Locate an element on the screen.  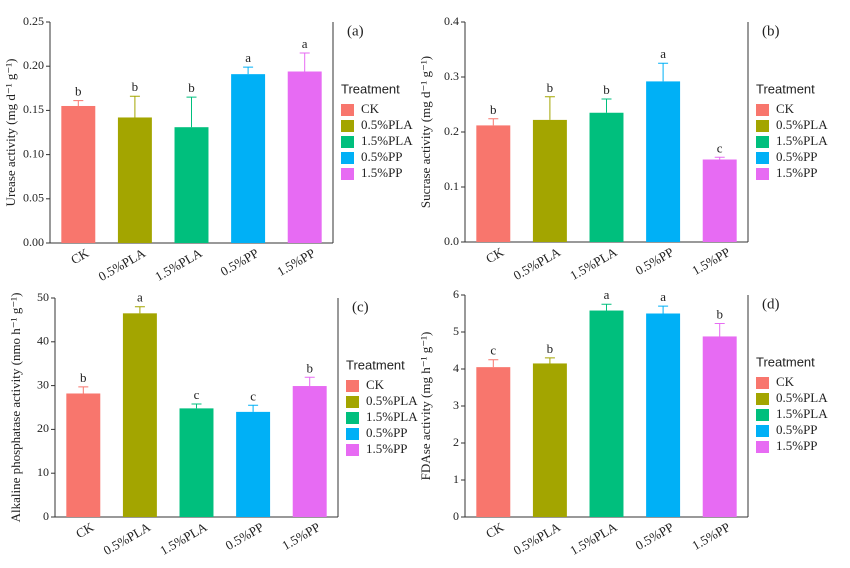
y-axis-label: Urease activity (mg d⁻¹ g⁻¹) is located at coordinates (10, 133).